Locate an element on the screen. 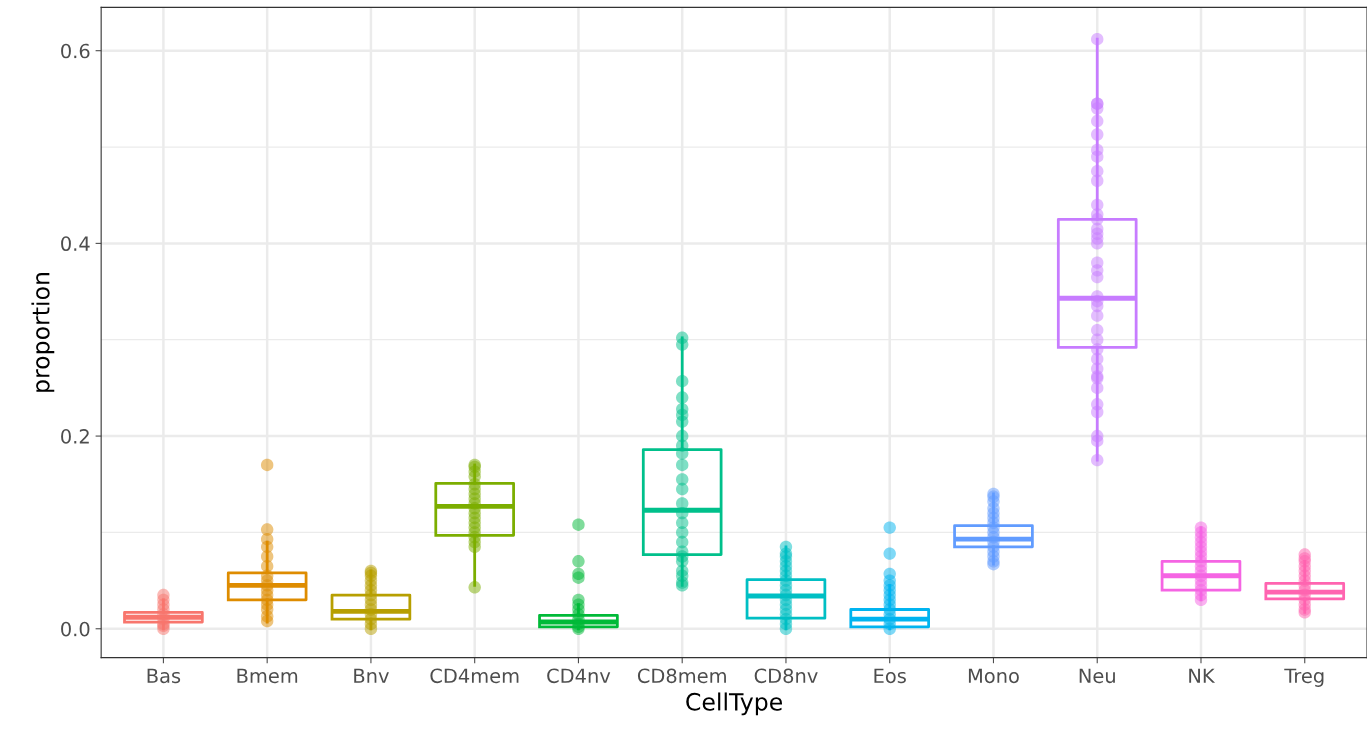 Image resolution: width=1367 pixels, height=734 pixels. y-tick-label: 0.0 is located at coordinates (75, 629).